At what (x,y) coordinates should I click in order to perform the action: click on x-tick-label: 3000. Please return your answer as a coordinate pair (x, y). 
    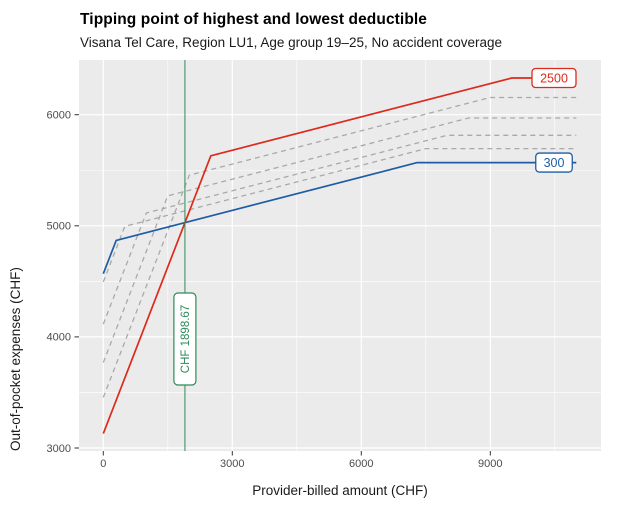
    Looking at the image, I should click on (232, 464).